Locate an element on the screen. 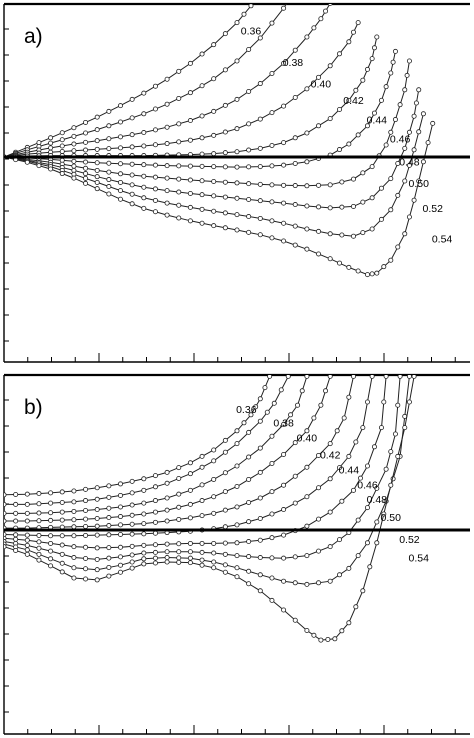 This screenshot has width=474, height=738. series-label: 0.48 is located at coordinates (377, 500).